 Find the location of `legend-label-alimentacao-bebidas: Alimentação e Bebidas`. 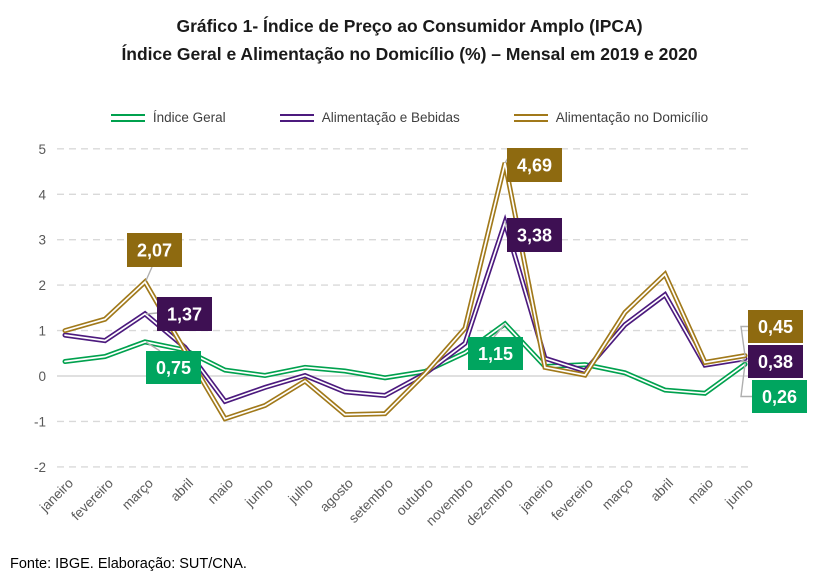

legend-label-alimentacao-bebidas: Alimentação e Bebidas is located at coordinates (390, 117).